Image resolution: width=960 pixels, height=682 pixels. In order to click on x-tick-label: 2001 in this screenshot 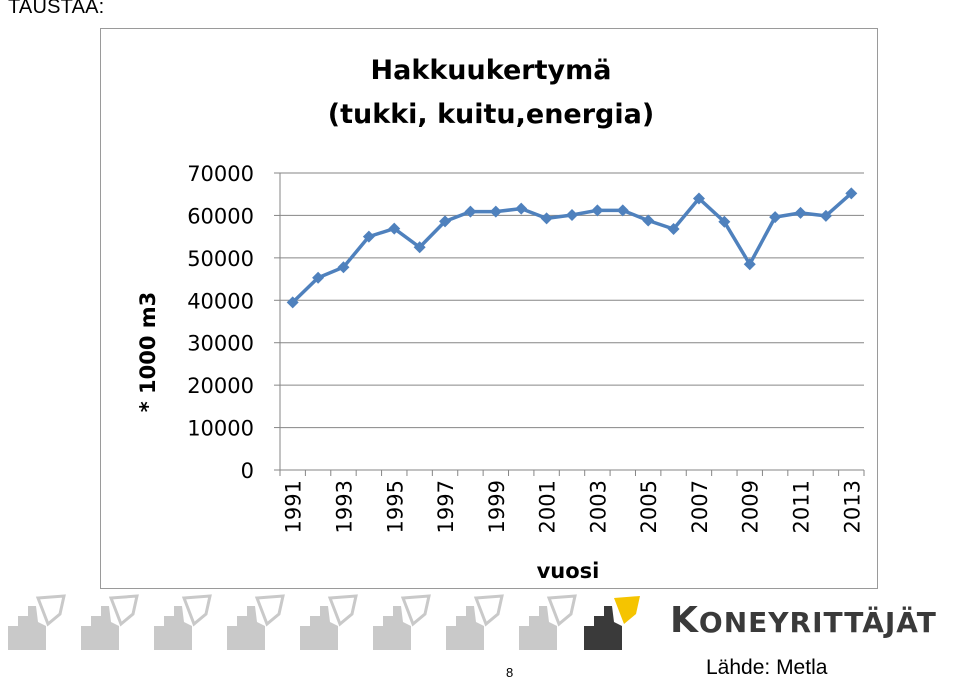, I will do `click(548, 506)`.